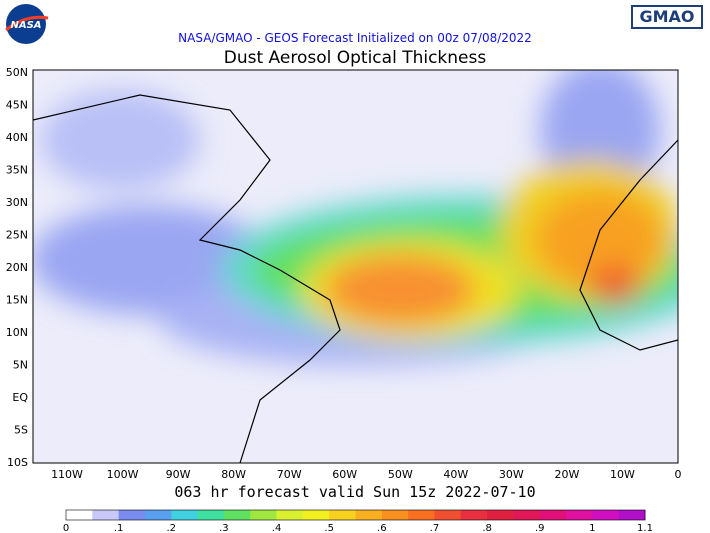 This screenshot has width=710, height=533. What do you see at coordinates (17, 462) in the screenshot?
I see `lat-label: 10S` at bounding box center [17, 462].